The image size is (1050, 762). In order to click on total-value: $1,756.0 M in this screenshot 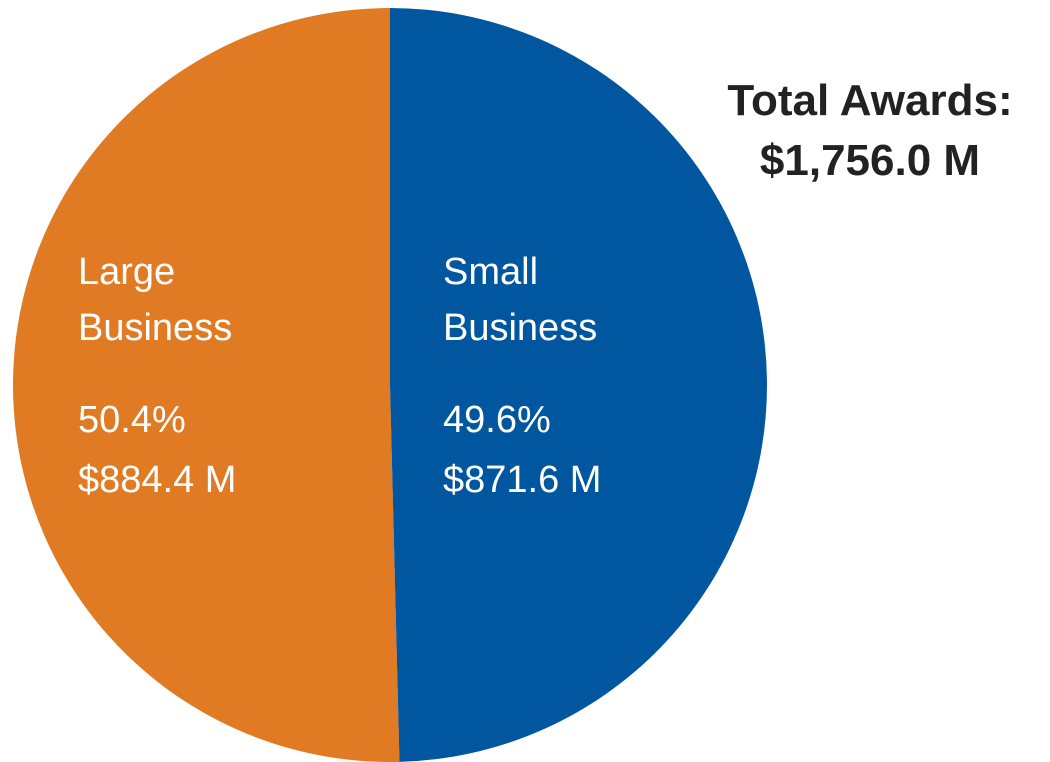, I will do `click(870, 160)`.